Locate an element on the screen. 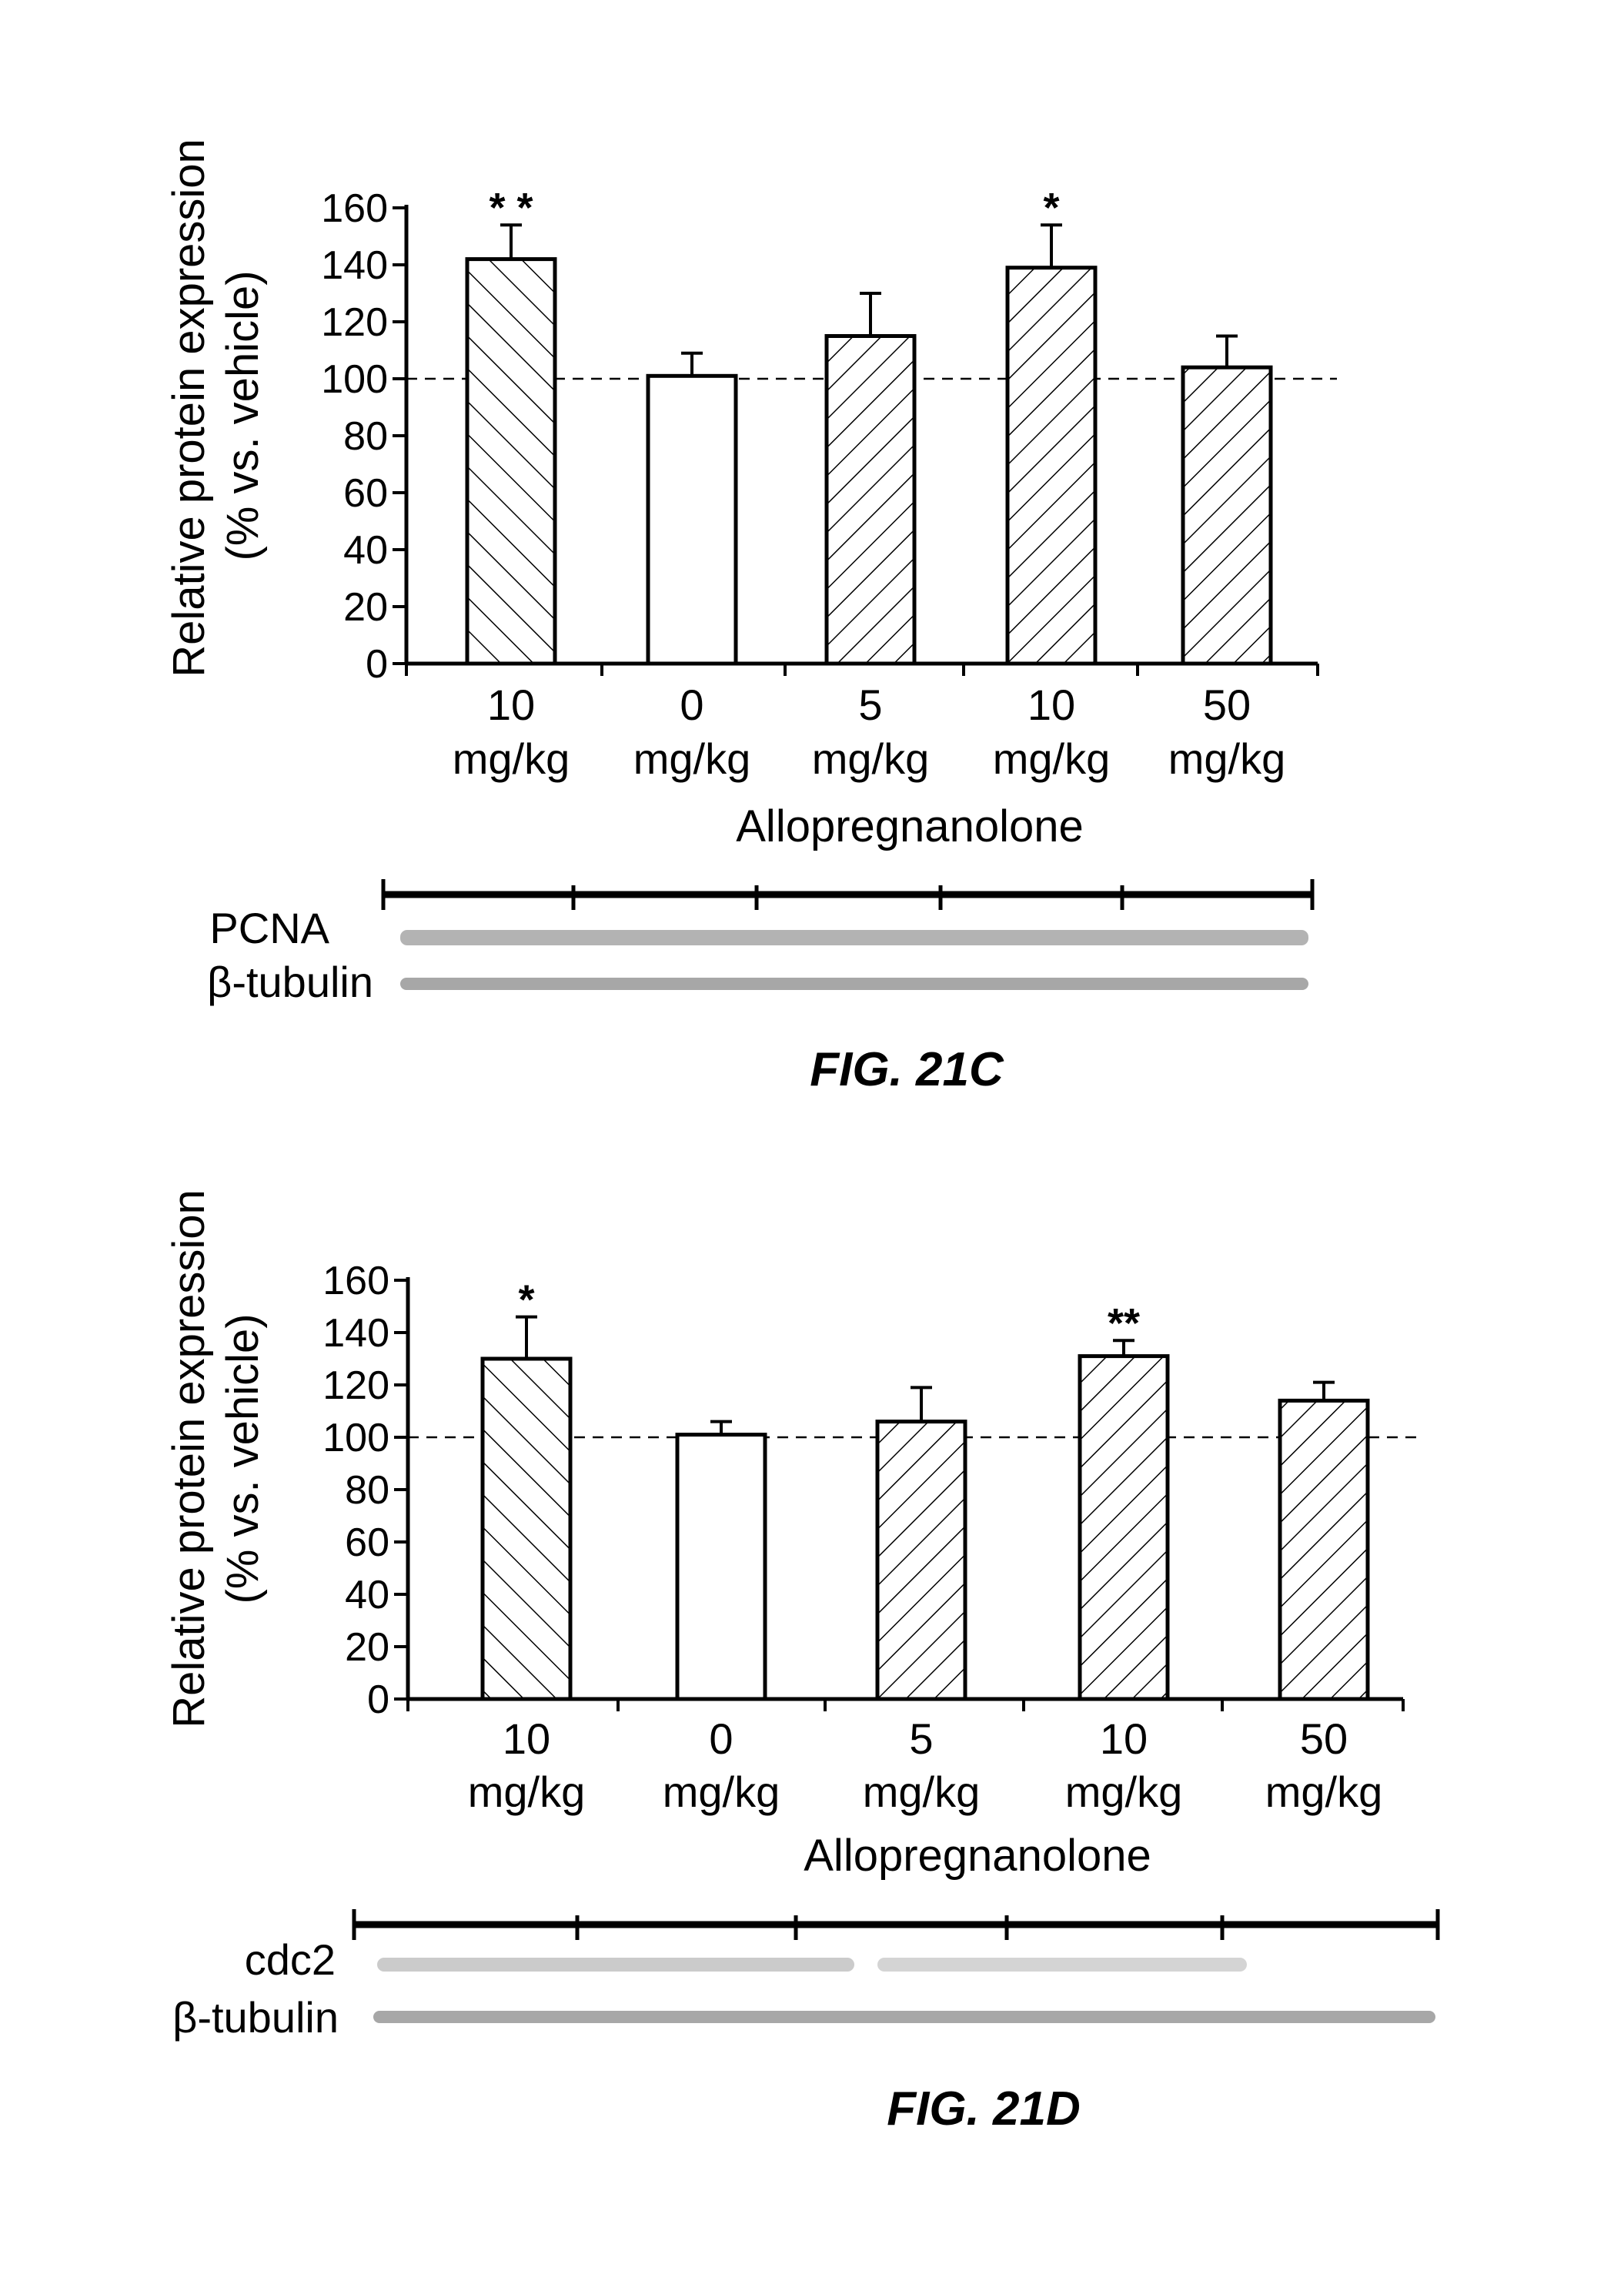 The height and width of the screenshot is (2271, 1624). significance-marker: ** is located at coordinates (1124, 1323).